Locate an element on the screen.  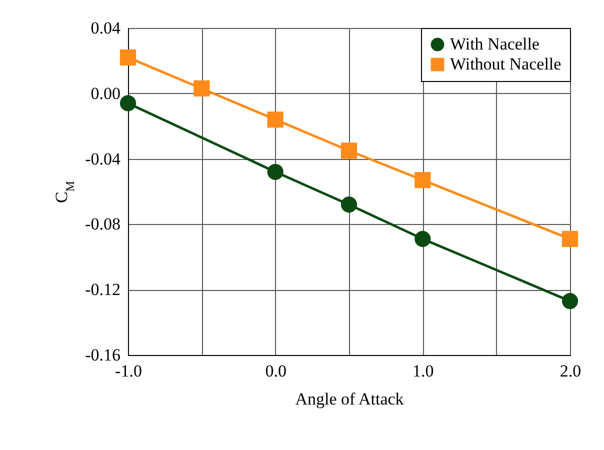
y-tick-label: -0.16 is located at coordinates (102, 355).